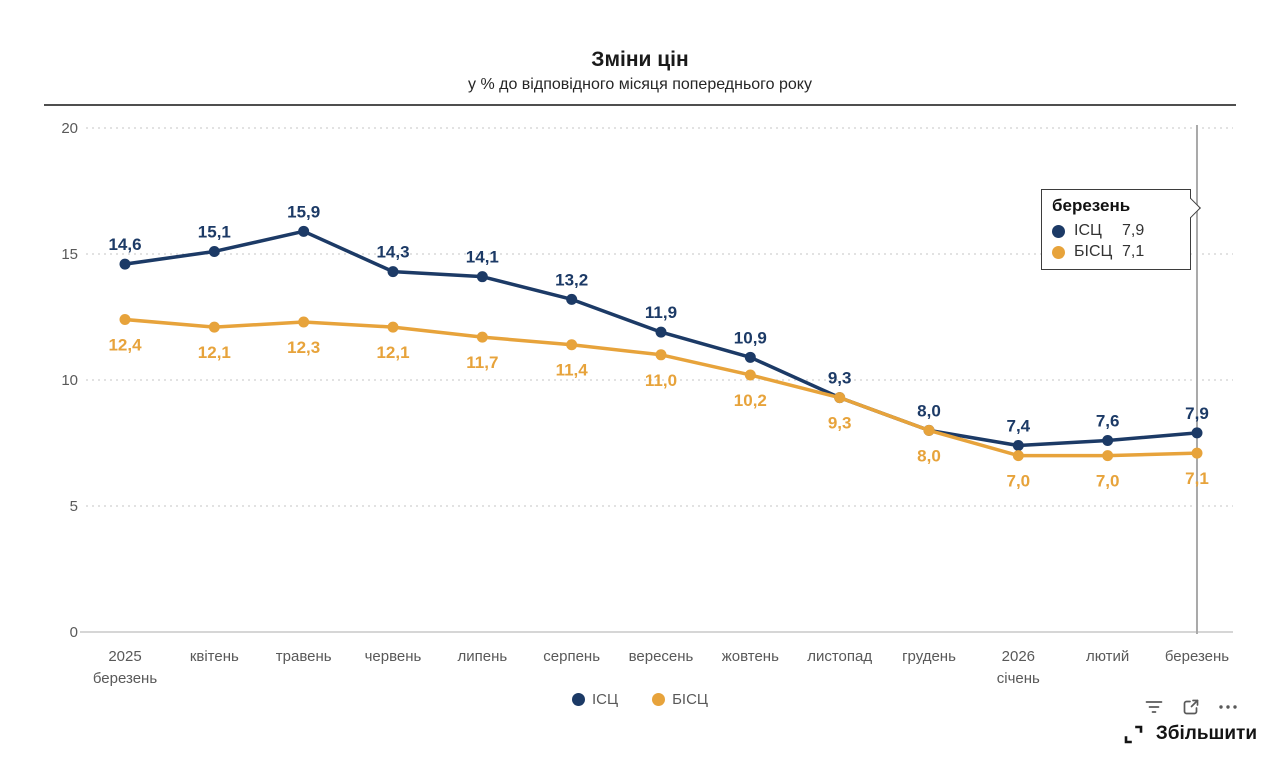  What do you see at coordinates (1116, 231) in the screenshot?
I see `tooltip-row: ІСЦ 7,9` at bounding box center [1116, 231].